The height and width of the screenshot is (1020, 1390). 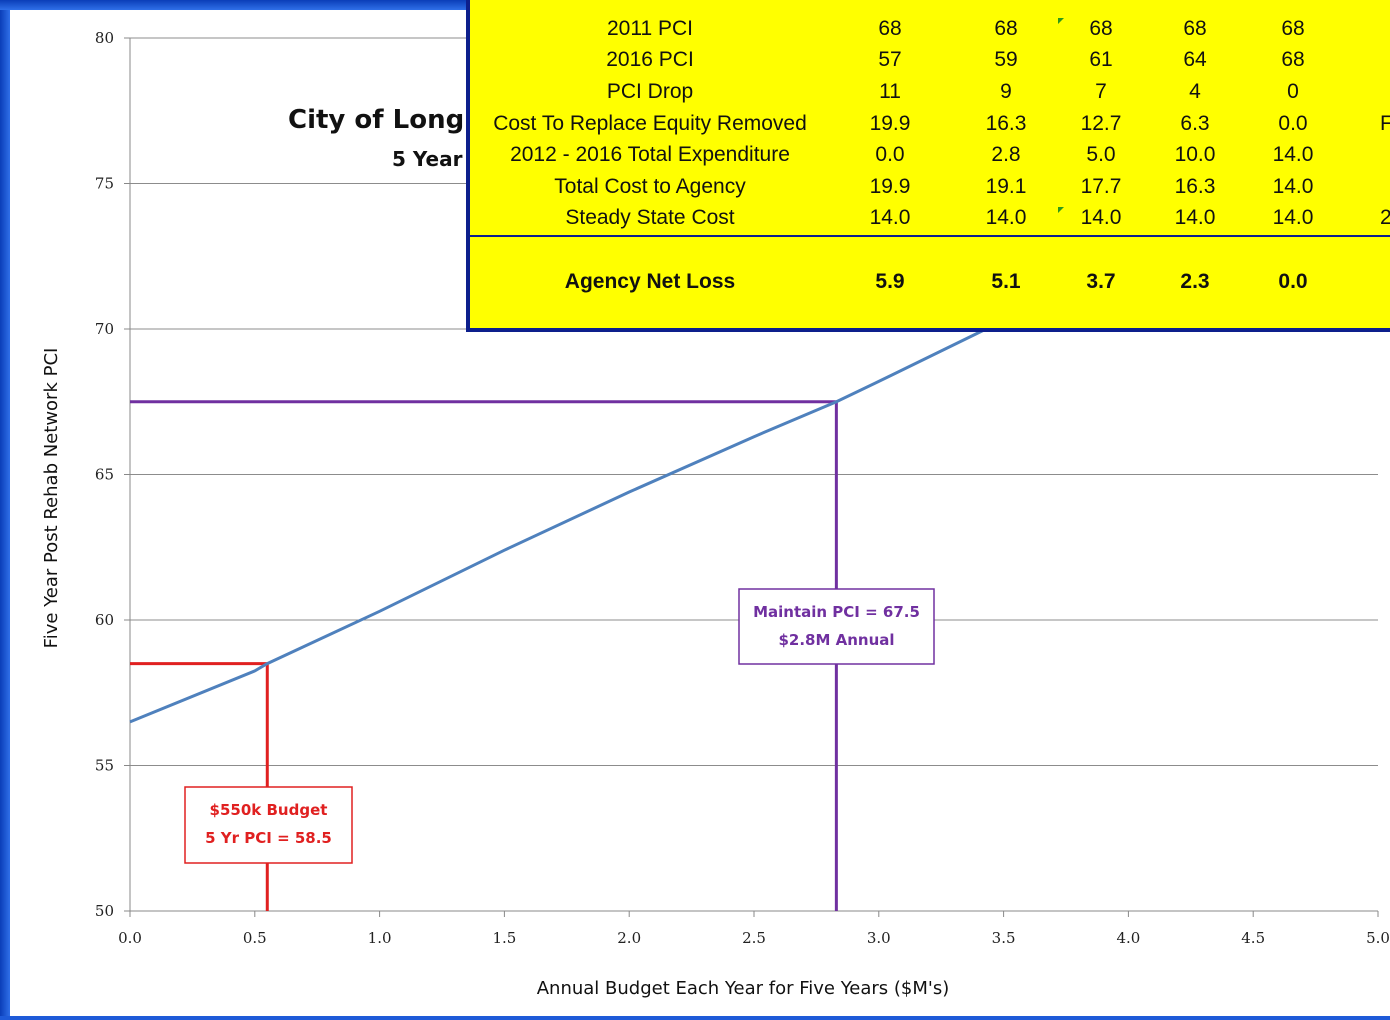 I want to click on annotation-text: $2.8M Annual, so click(x=836, y=640).